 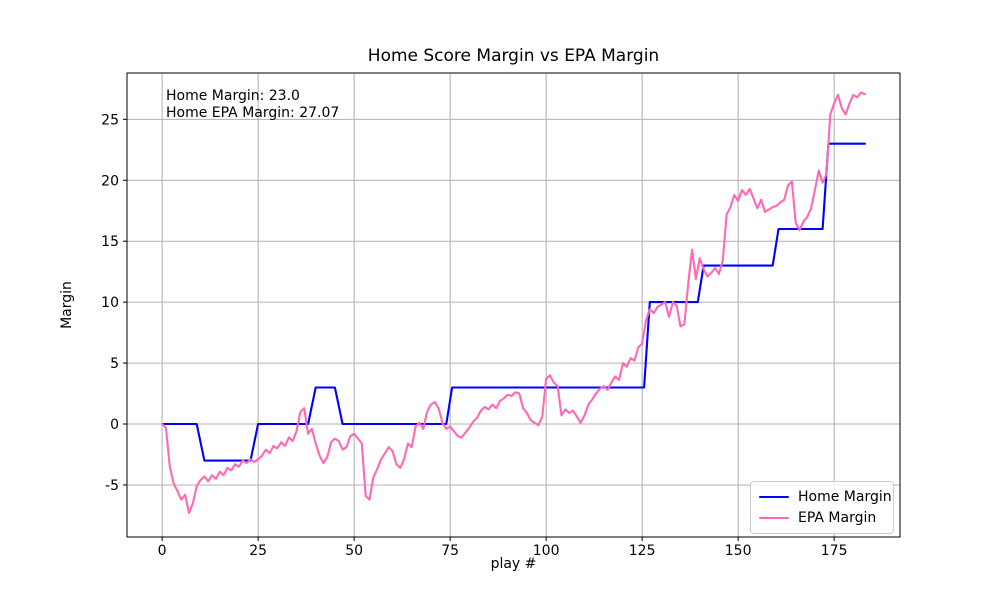 What do you see at coordinates (513, 56) in the screenshot?
I see `chart-title: Home Score Margin vs EPA Margin` at bounding box center [513, 56].